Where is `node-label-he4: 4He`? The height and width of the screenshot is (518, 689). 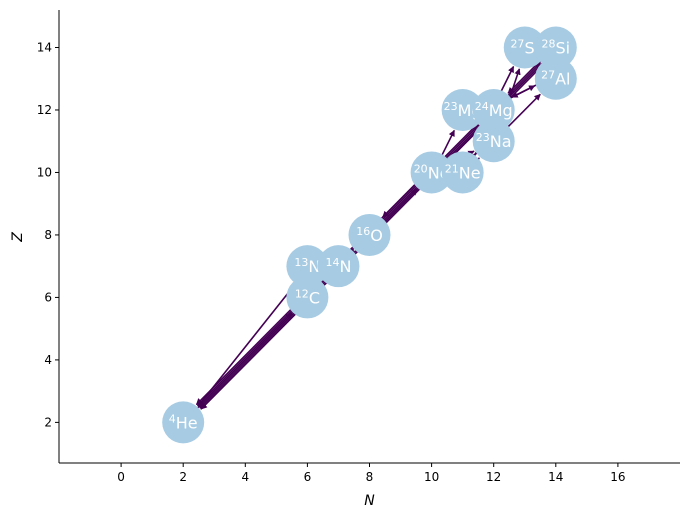 node-label-he4: 4He is located at coordinates (183, 422).